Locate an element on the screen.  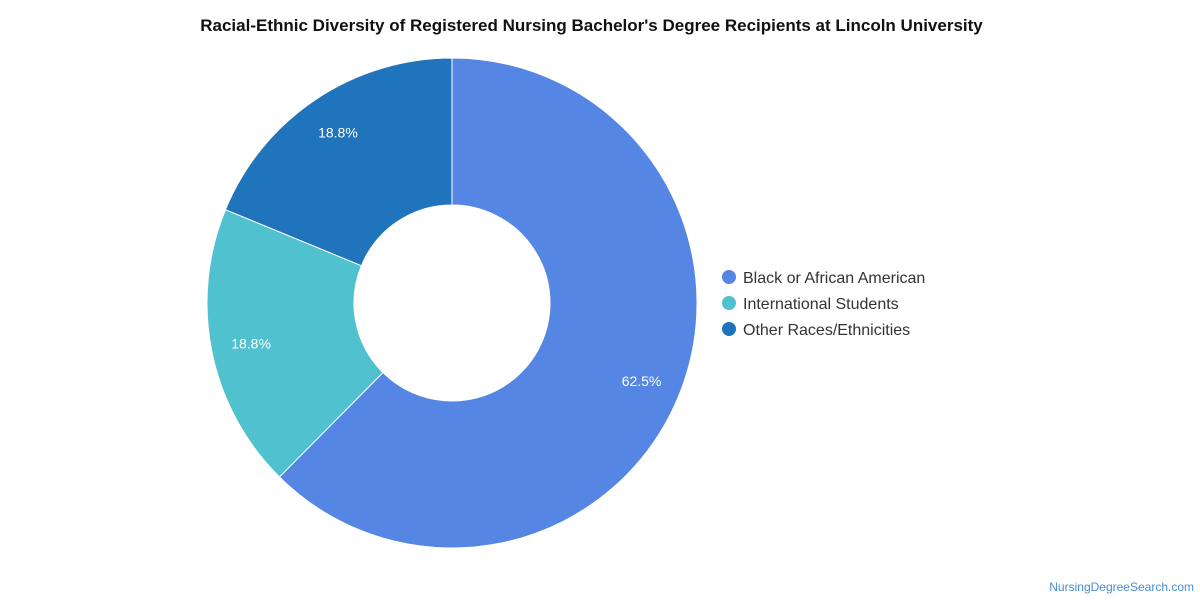
legend-label: International Students is located at coordinates (821, 304).